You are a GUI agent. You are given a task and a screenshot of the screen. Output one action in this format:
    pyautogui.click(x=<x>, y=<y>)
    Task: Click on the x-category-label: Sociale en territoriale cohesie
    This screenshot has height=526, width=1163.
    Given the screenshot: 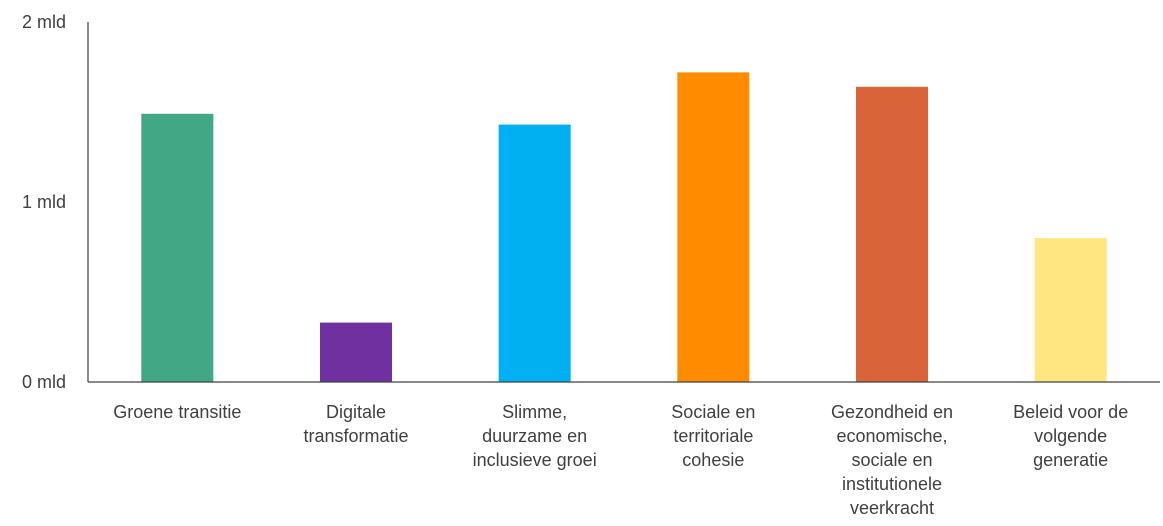 What is the action you would take?
    pyautogui.click(x=713, y=436)
    